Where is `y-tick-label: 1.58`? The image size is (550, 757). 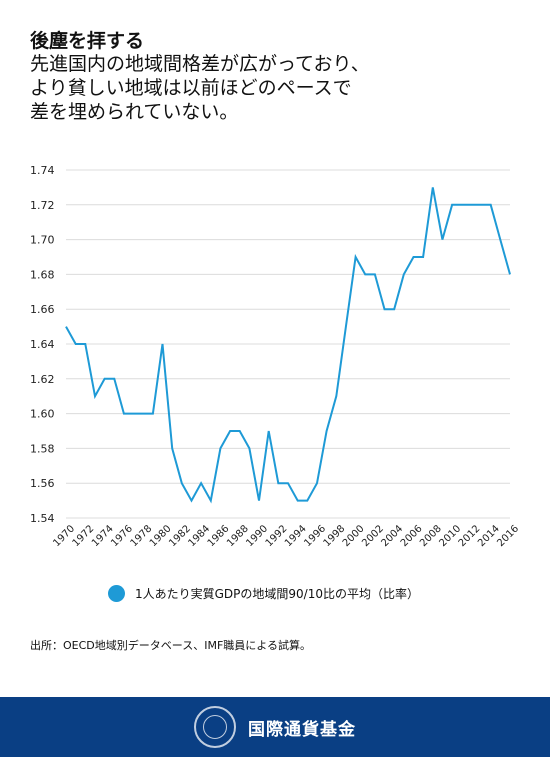 y-tick-label: 1.58 is located at coordinates (42, 448).